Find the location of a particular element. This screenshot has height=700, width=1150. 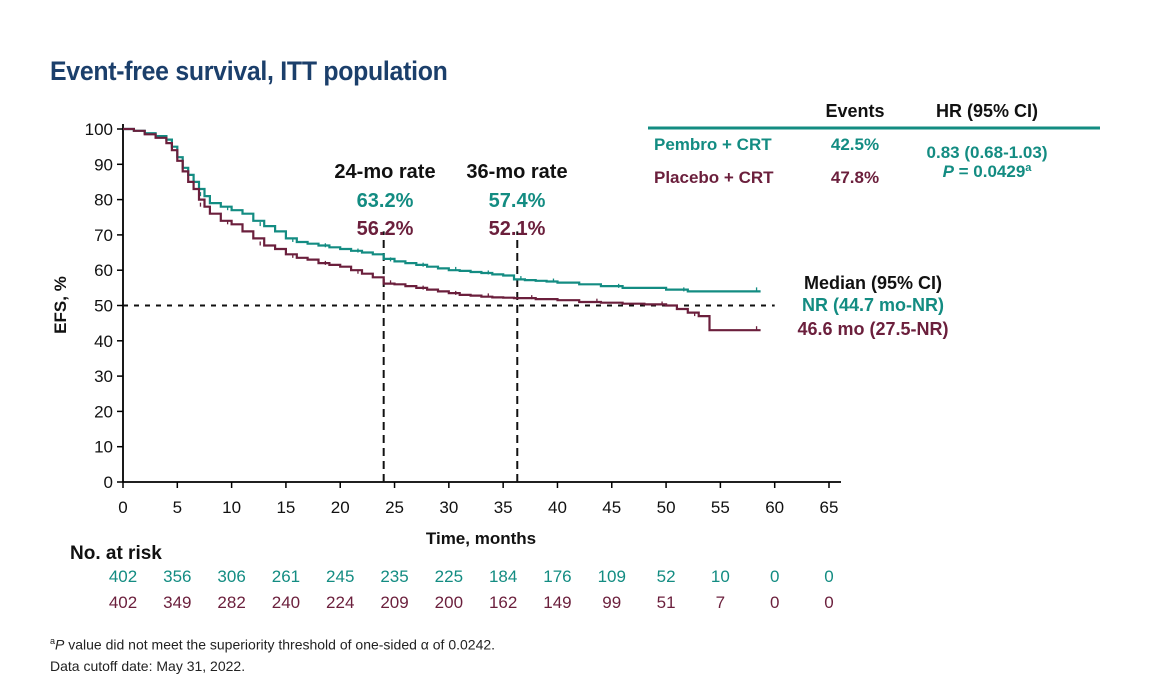

risk-count-placebo: 149 is located at coordinates (557, 602).